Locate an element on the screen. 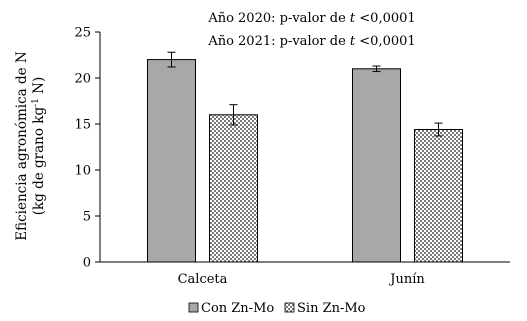  legend-swatch-con is located at coordinates (193, 307).